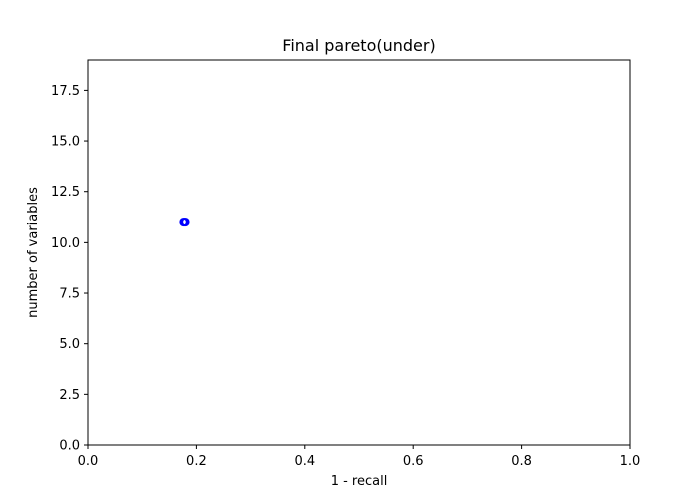 The width and height of the screenshot is (700, 504). I want to click on scatter-point, so click(185, 222).